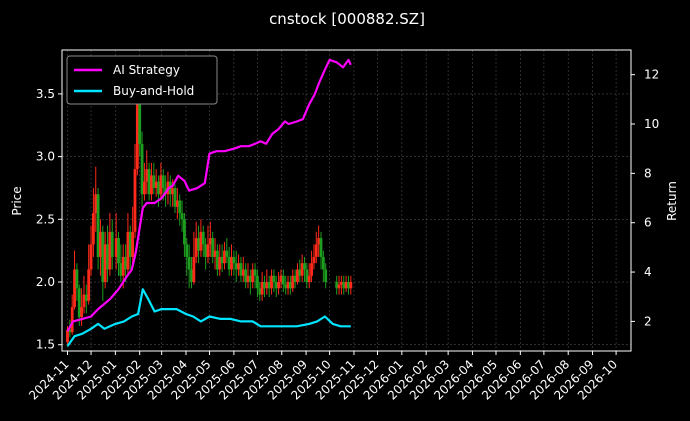 The image size is (690, 421). Describe the element at coordinates (651, 124) in the screenshot. I see `y-right-tick-label: 10` at that location.